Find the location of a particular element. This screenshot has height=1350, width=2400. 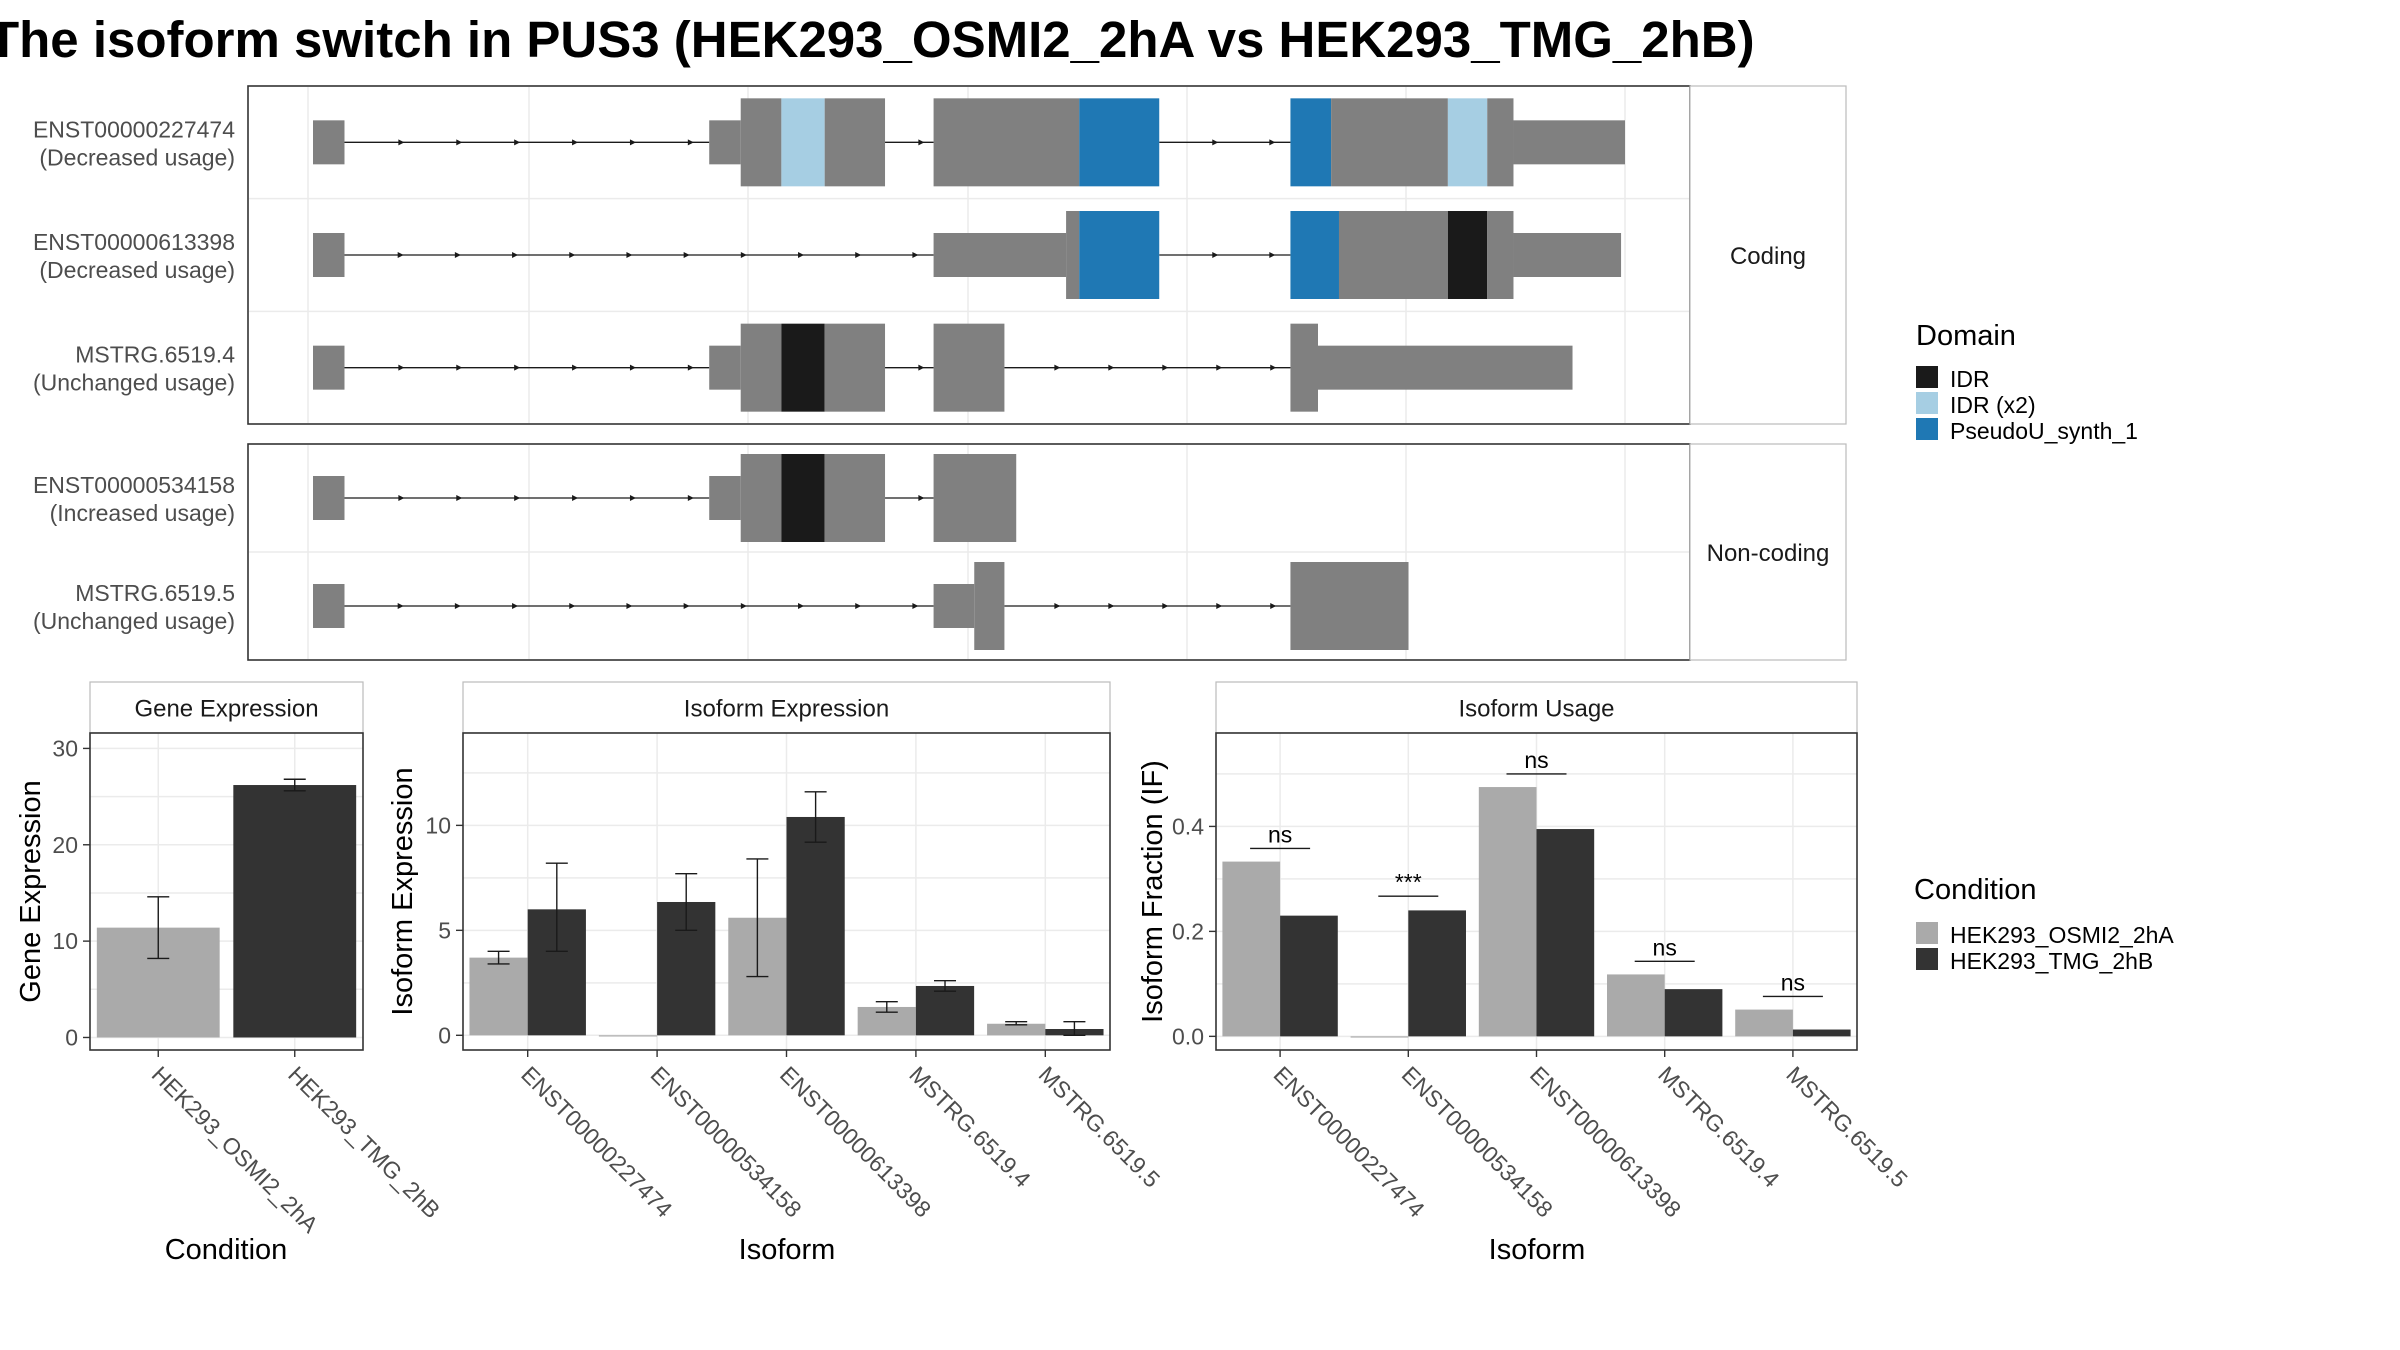

y-axis-title: Gene Expression is located at coordinates (31, 891).